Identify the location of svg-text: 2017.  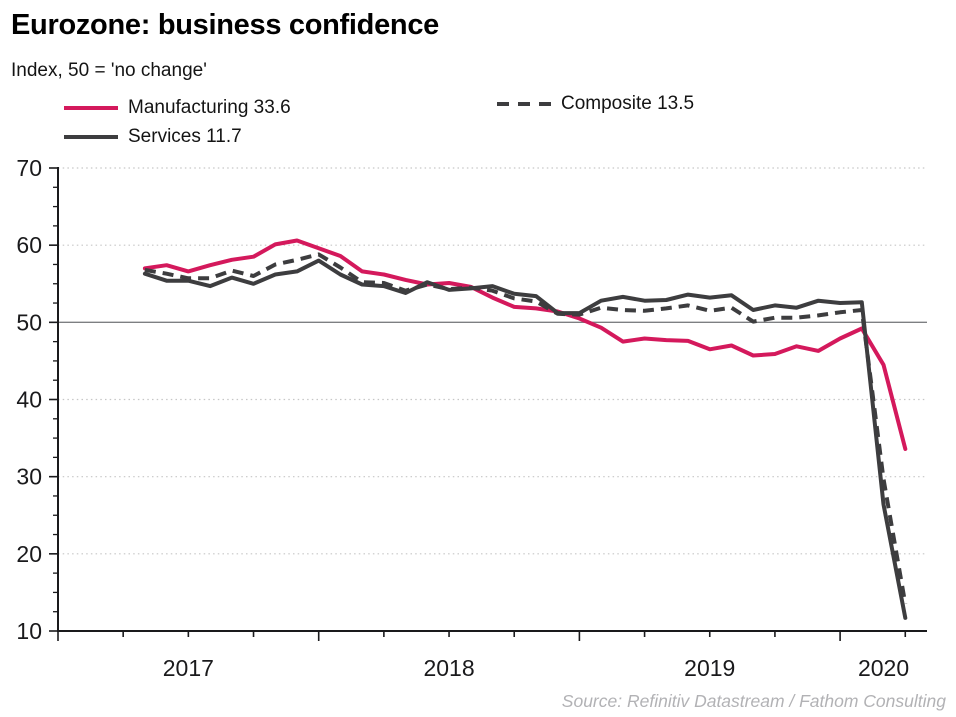
(188, 668).